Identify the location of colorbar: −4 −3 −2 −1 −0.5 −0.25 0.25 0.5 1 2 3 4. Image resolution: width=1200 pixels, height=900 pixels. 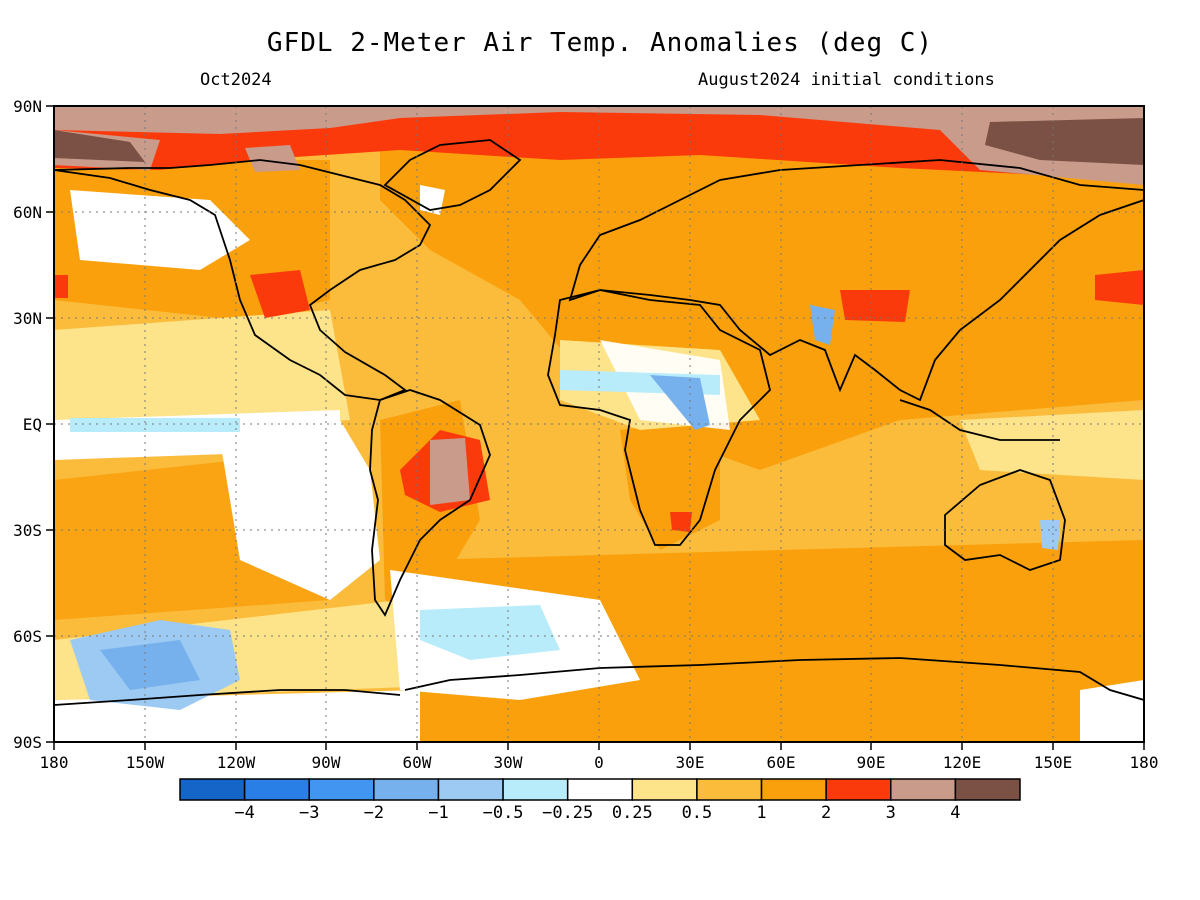
(600, 800).